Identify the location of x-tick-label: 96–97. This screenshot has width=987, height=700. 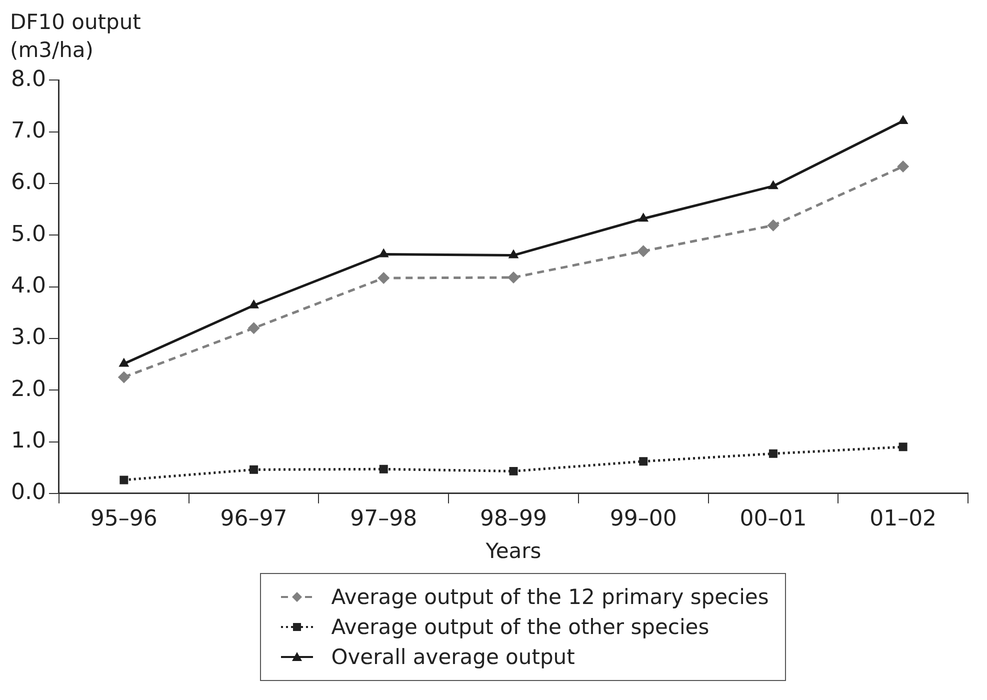
(254, 519).